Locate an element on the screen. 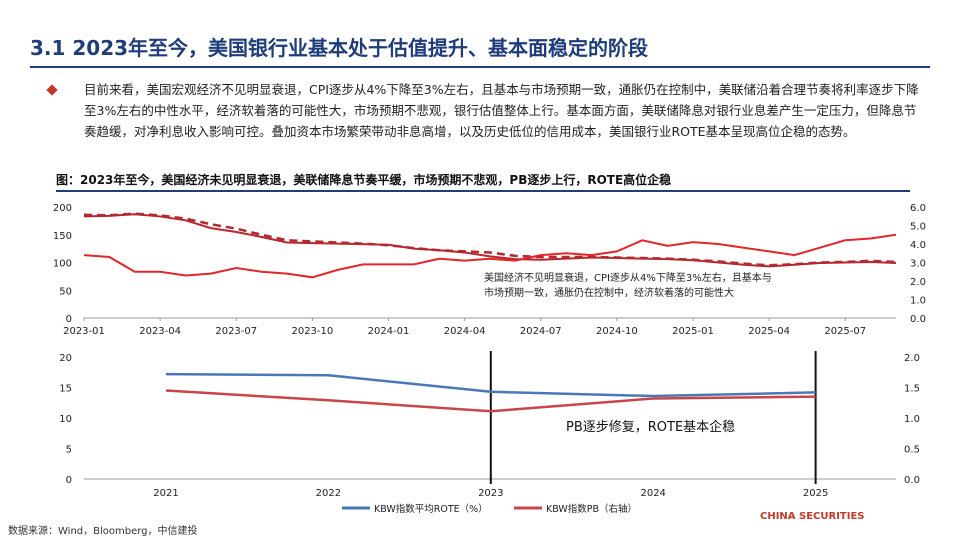 The image size is (960, 540). x-tick-label: 2025-01 is located at coordinates (693, 331).